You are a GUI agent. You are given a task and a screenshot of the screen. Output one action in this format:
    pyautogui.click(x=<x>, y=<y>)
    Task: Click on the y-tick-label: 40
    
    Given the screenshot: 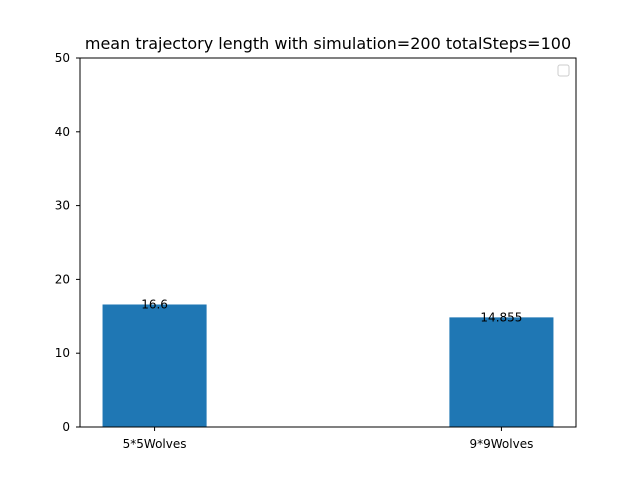 What is the action you would take?
    pyautogui.click(x=62, y=132)
    